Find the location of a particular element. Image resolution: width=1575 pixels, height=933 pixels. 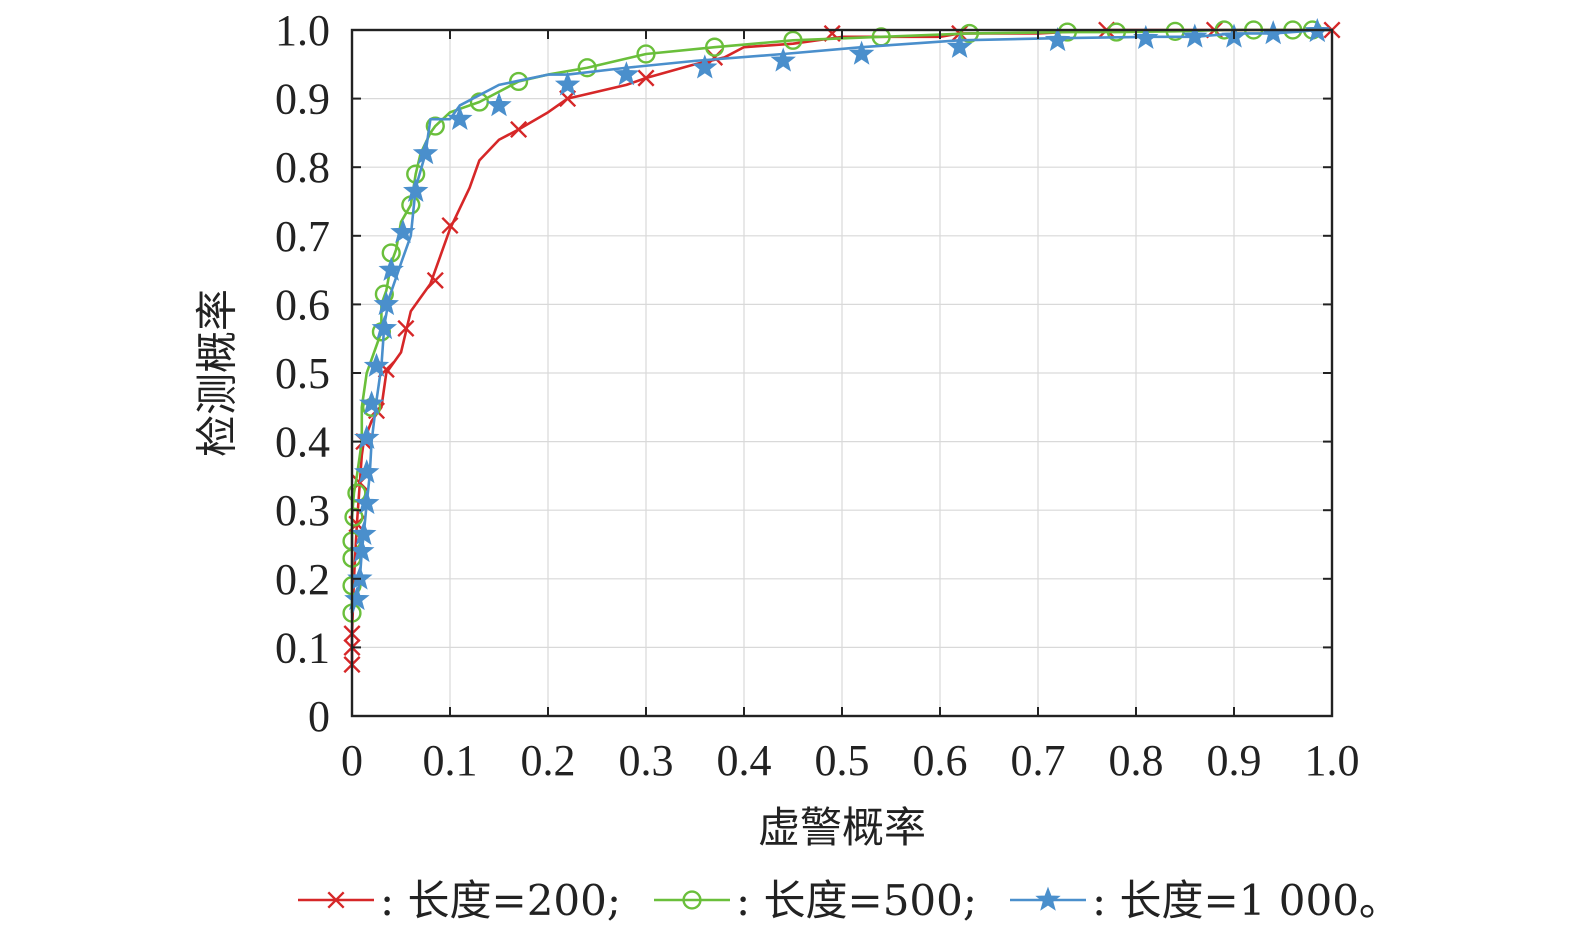

legend-label: : 长度=500; is located at coordinates (856, 900).